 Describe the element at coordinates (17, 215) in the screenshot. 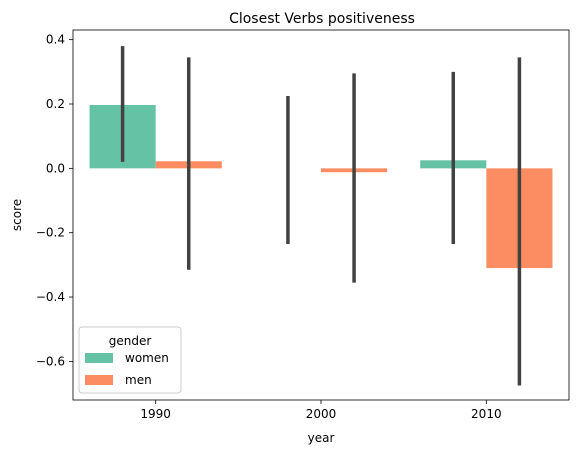

I see `y-axis-label: score` at that location.